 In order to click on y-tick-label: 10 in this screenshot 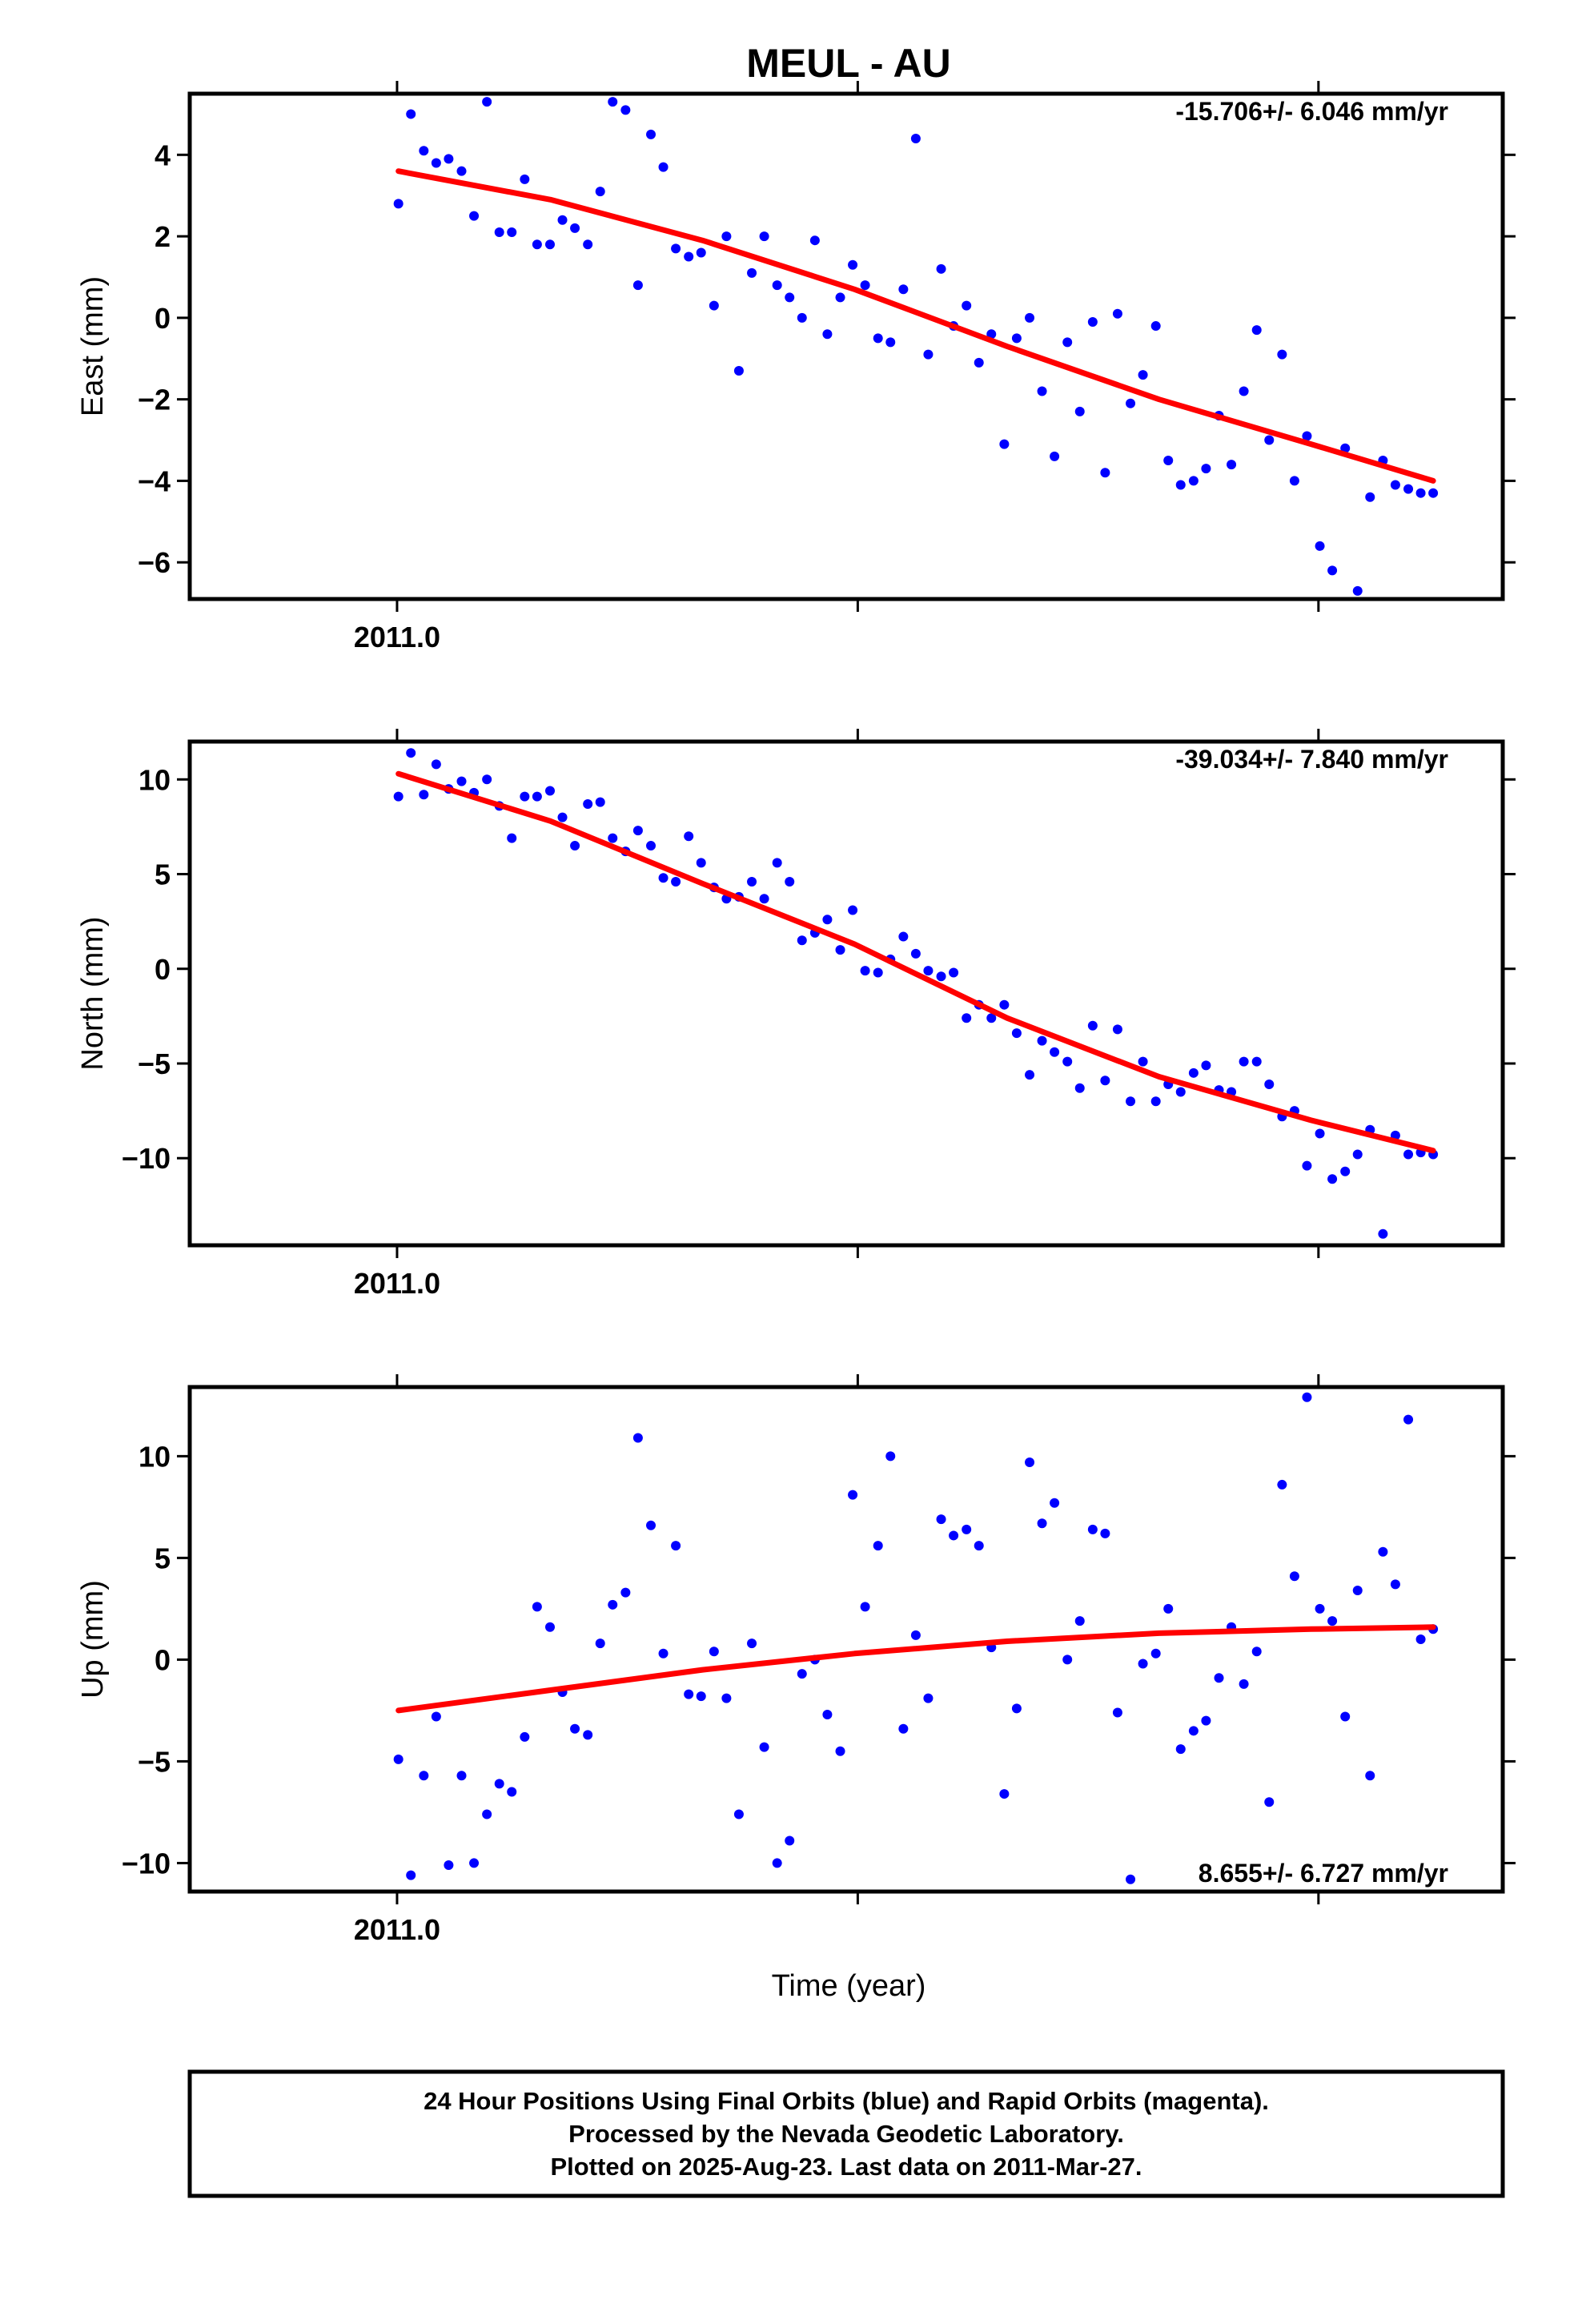, I will do `click(155, 779)`.